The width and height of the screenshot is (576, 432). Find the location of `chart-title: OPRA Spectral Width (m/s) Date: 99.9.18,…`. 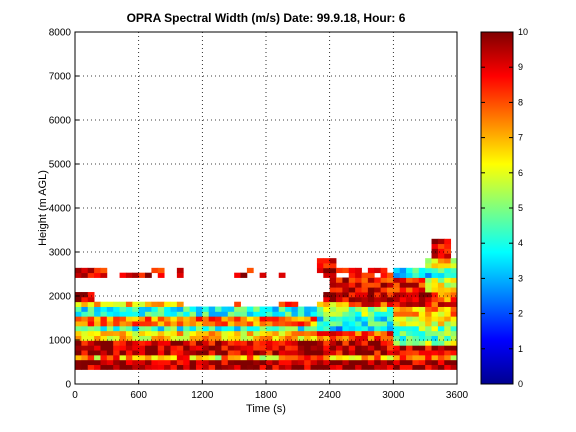

chart-title: OPRA Spectral Width (m/s) Date: 99.9.18,… is located at coordinates (266, 18).